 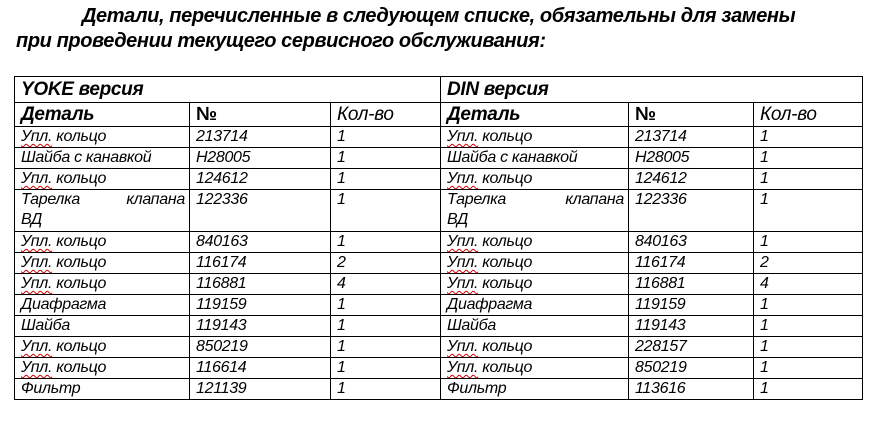 What do you see at coordinates (534, 305) in the screenshot?
I see `din-part-cell: Диафрагма` at bounding box center [534, 305].